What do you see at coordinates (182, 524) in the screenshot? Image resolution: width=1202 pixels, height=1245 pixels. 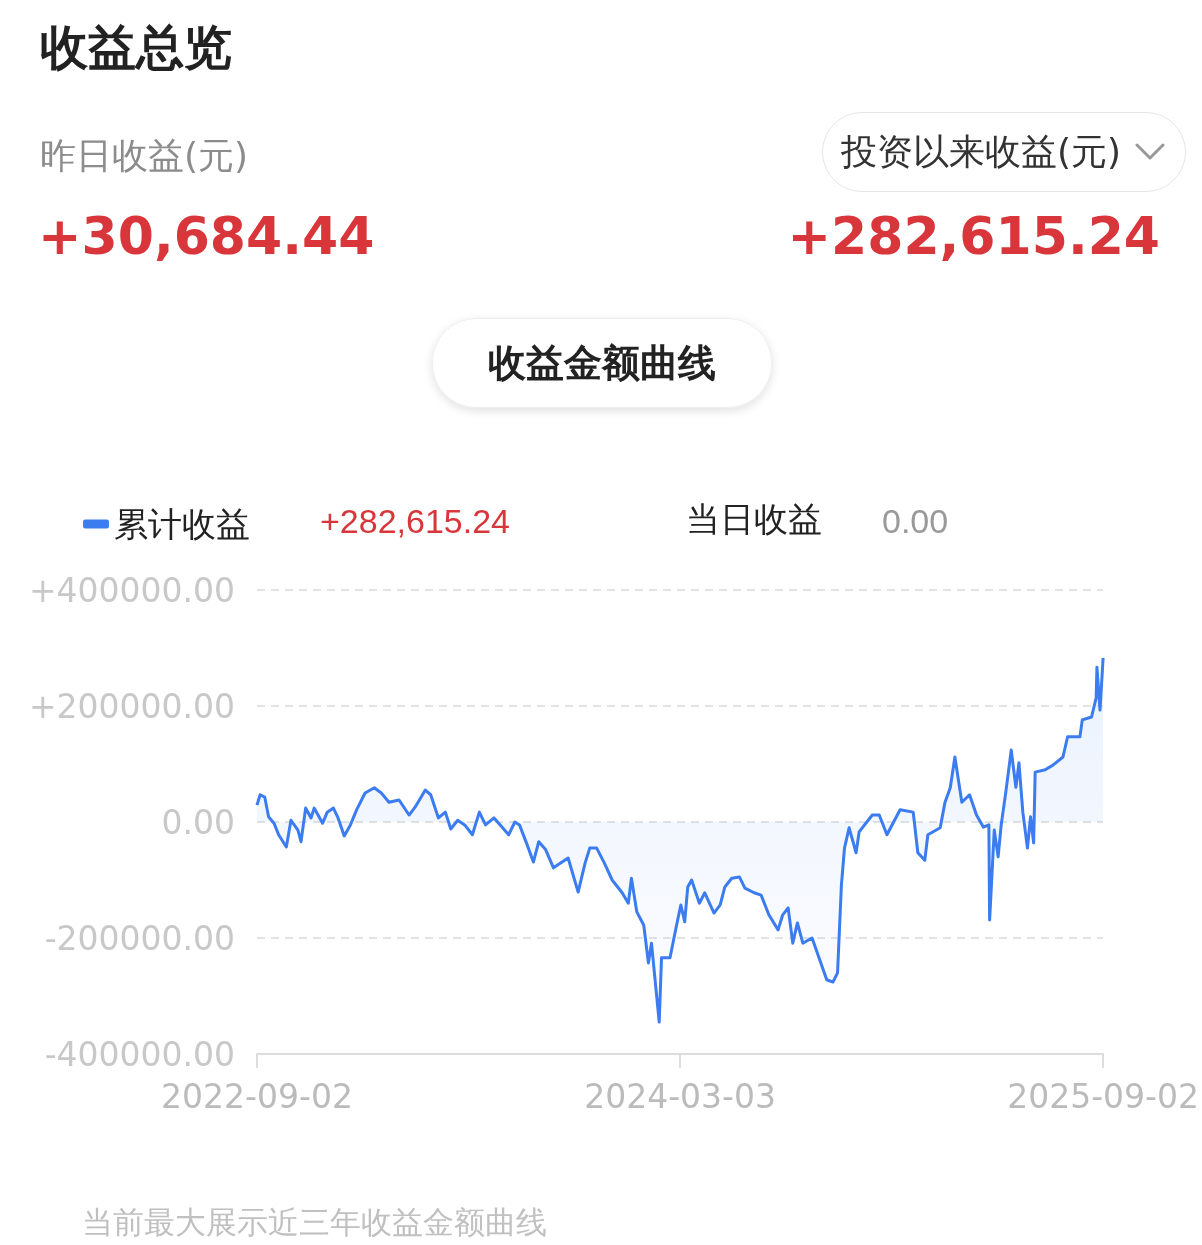 I see `legend-label: 累计收益` at bounding box center [182, 524].